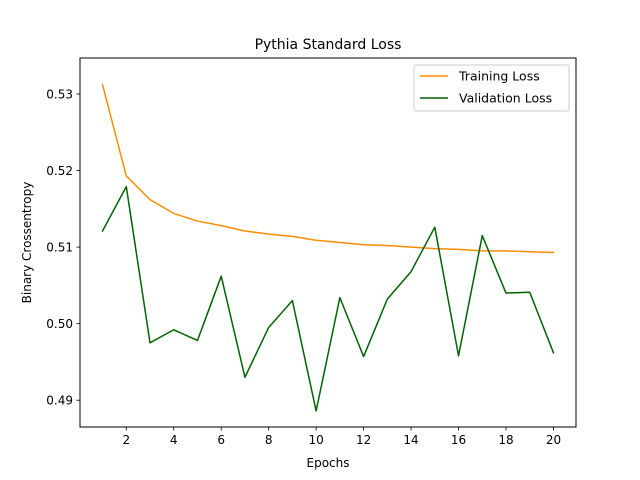 The height and width of the screenshot is (480, 640). I want to click on y-axis-label: Binary Crossentropy, so click(27, 243).